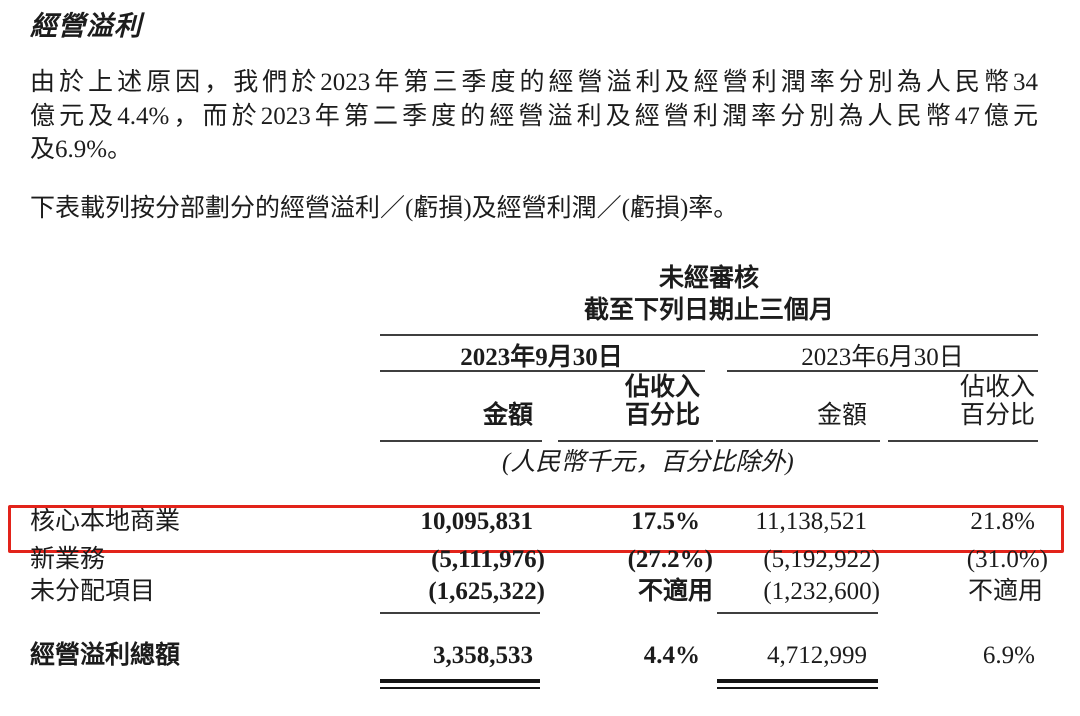 The height and width of the screenshot is (716, 1080). What do you see at coordinates (821, 559) in the screenshot?
I see `cell-amount-jun: (5,192,922)` at bounding box center [821, 559].